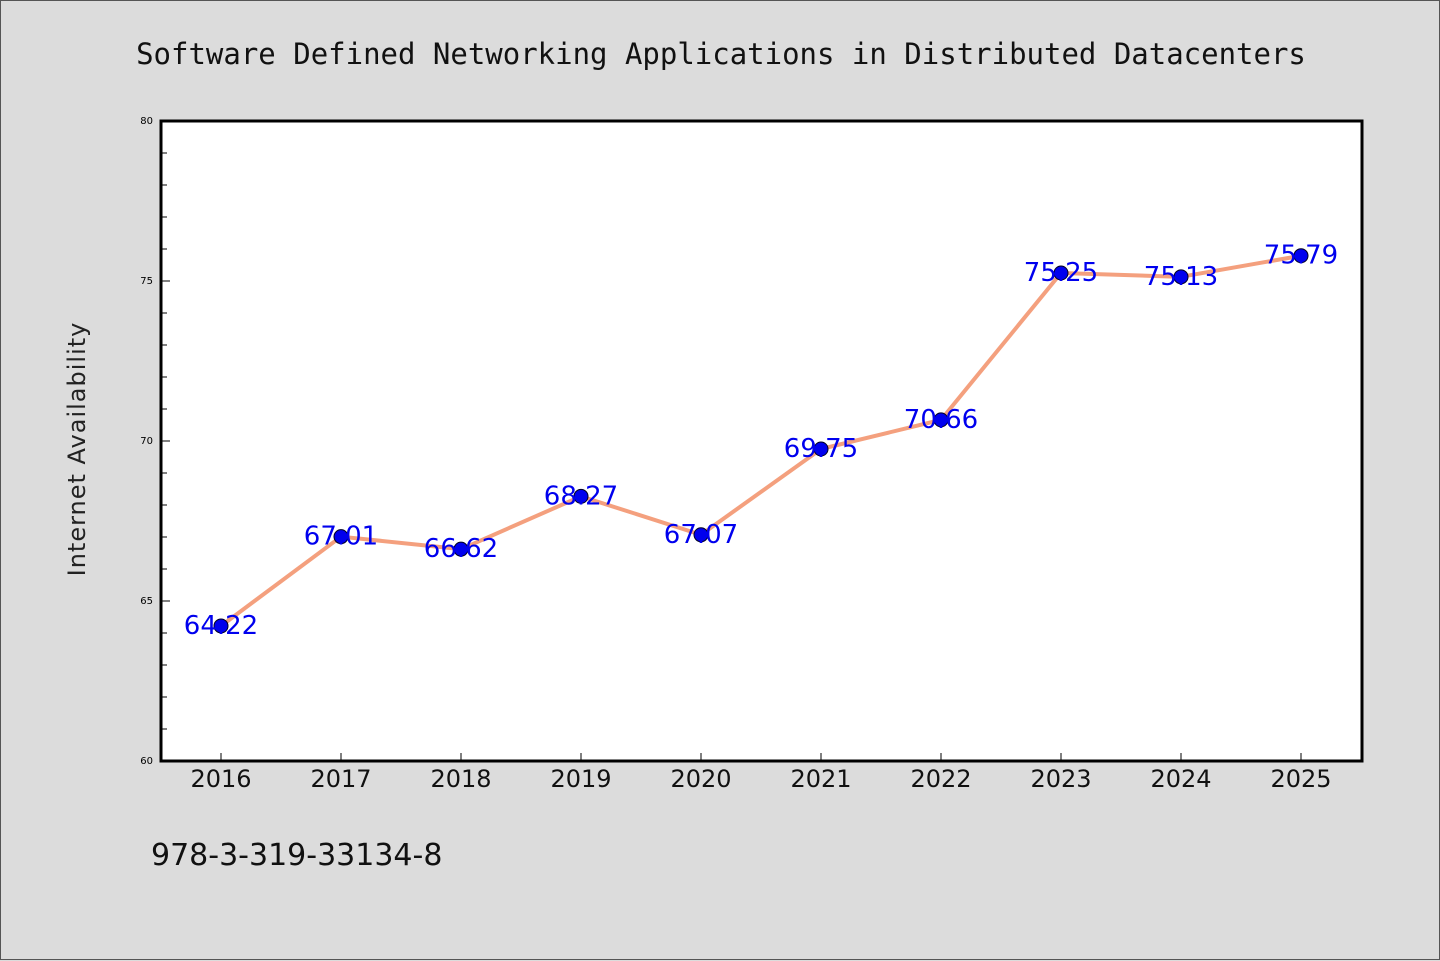 The width and height of the screenshot is (1440, 961). I want to click on y-axis: 60 65 70 75 80, so click(155, 441).